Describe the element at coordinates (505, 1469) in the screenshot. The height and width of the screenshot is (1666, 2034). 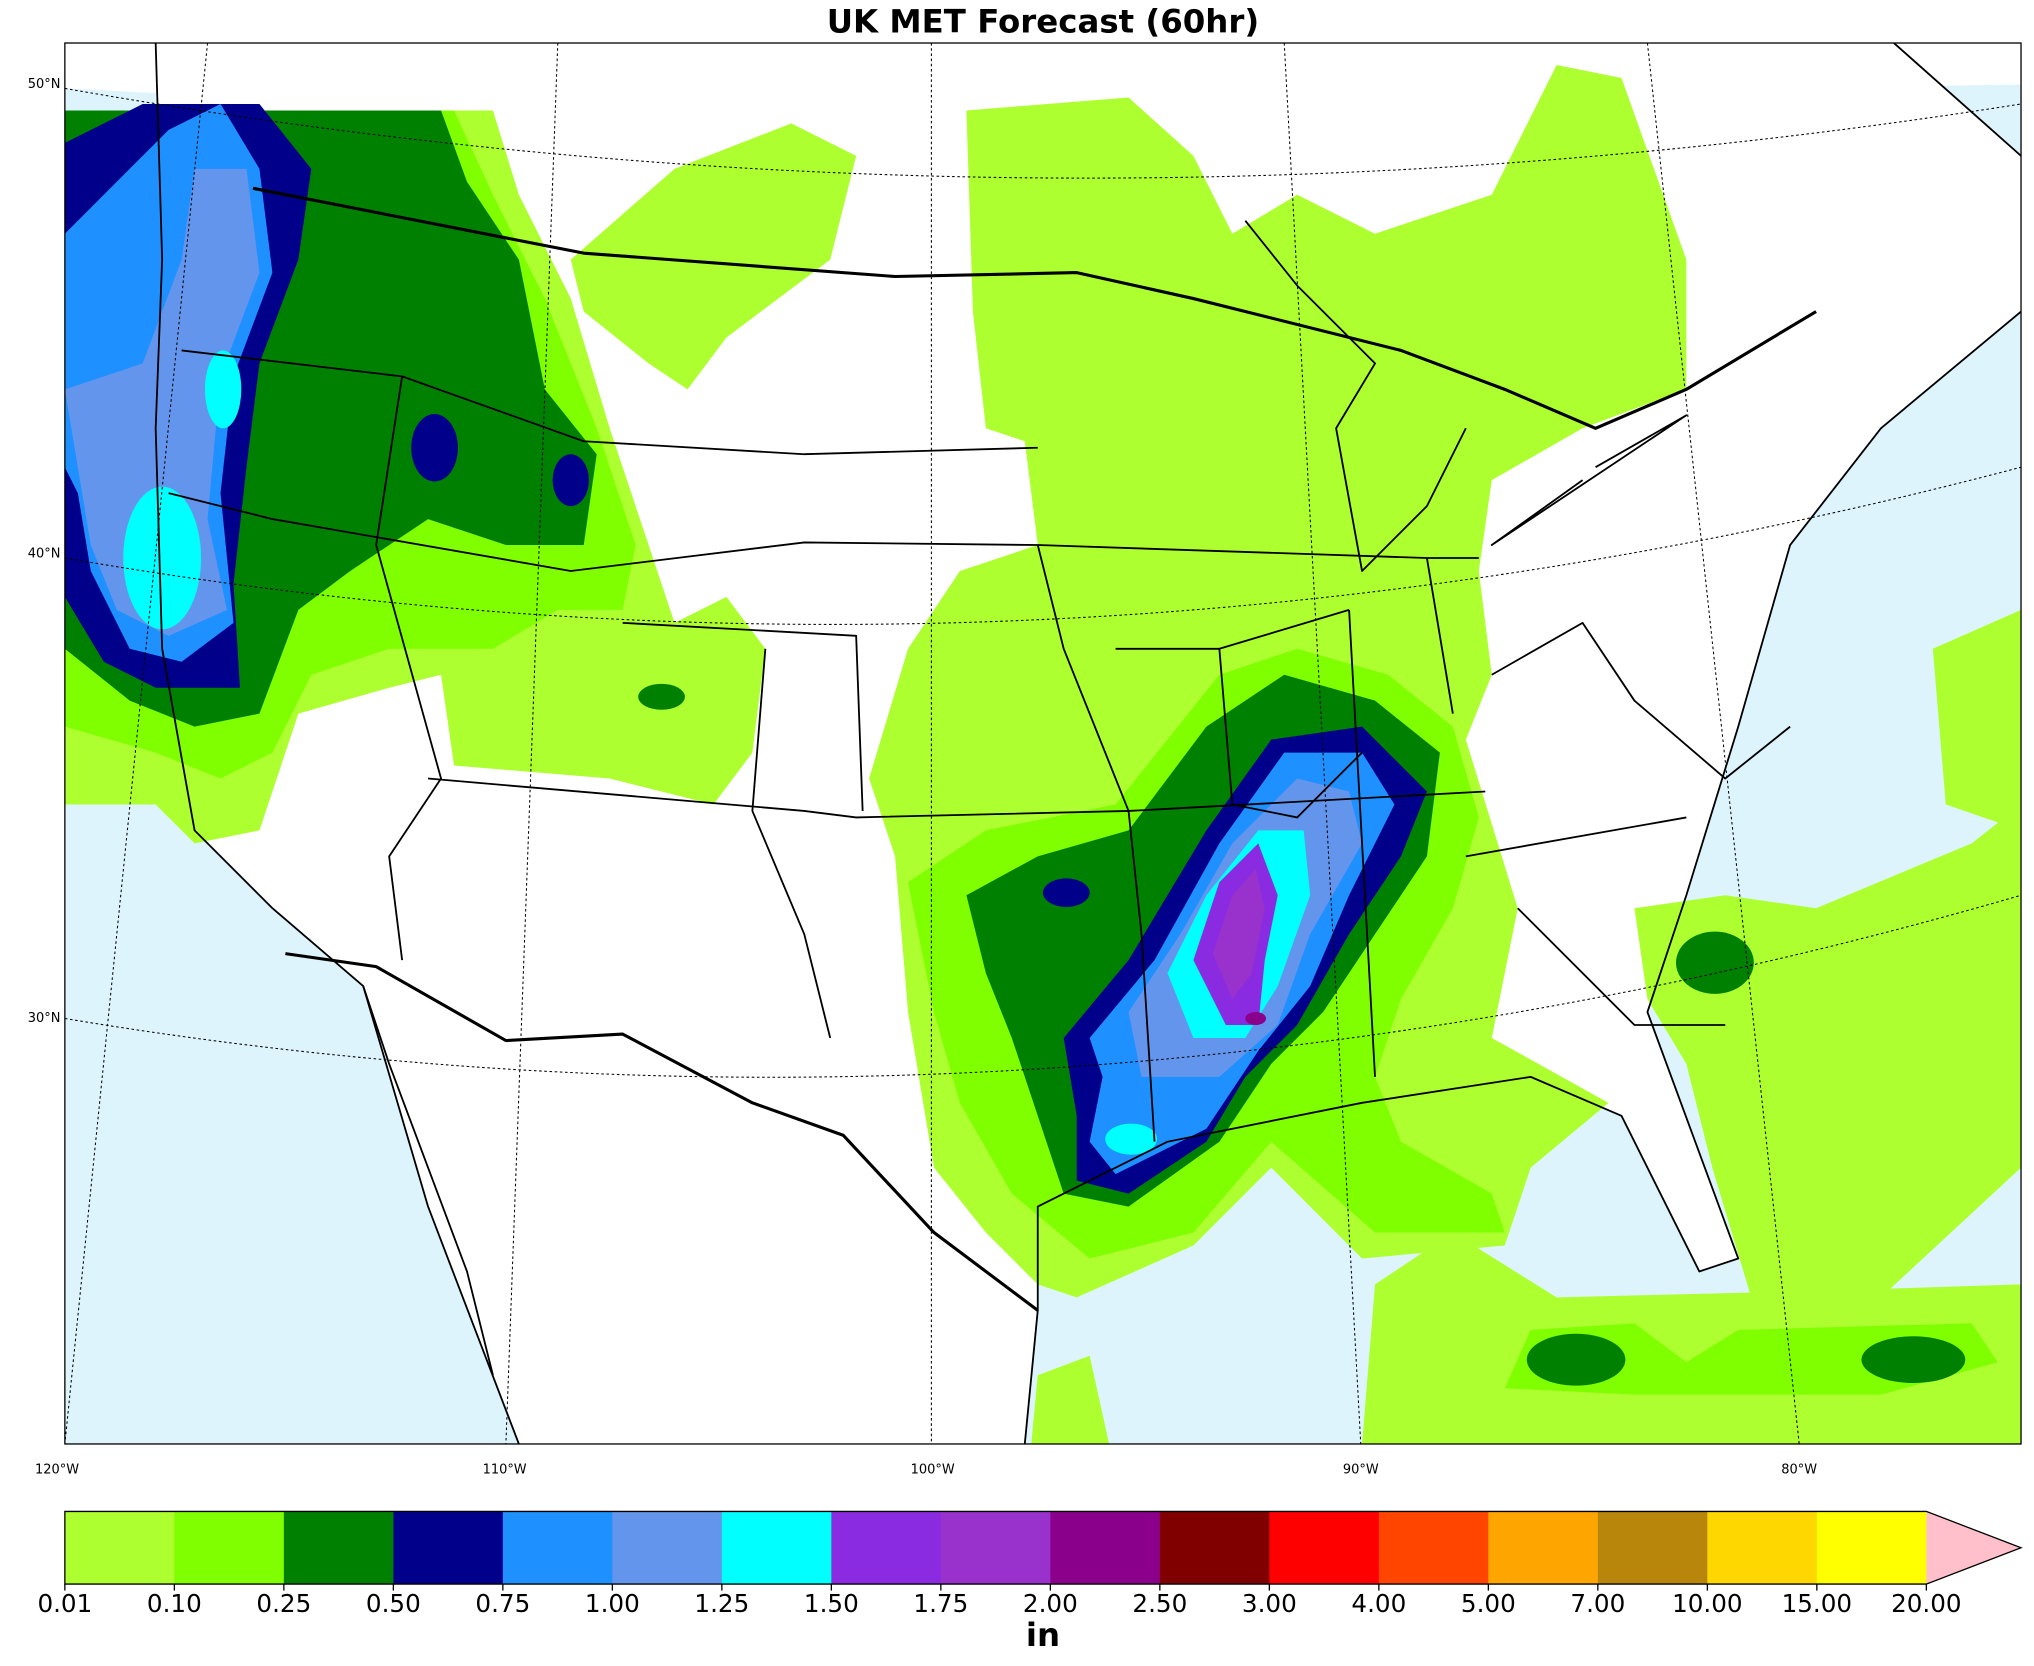
I see `lon-label: 110°W` at that location.